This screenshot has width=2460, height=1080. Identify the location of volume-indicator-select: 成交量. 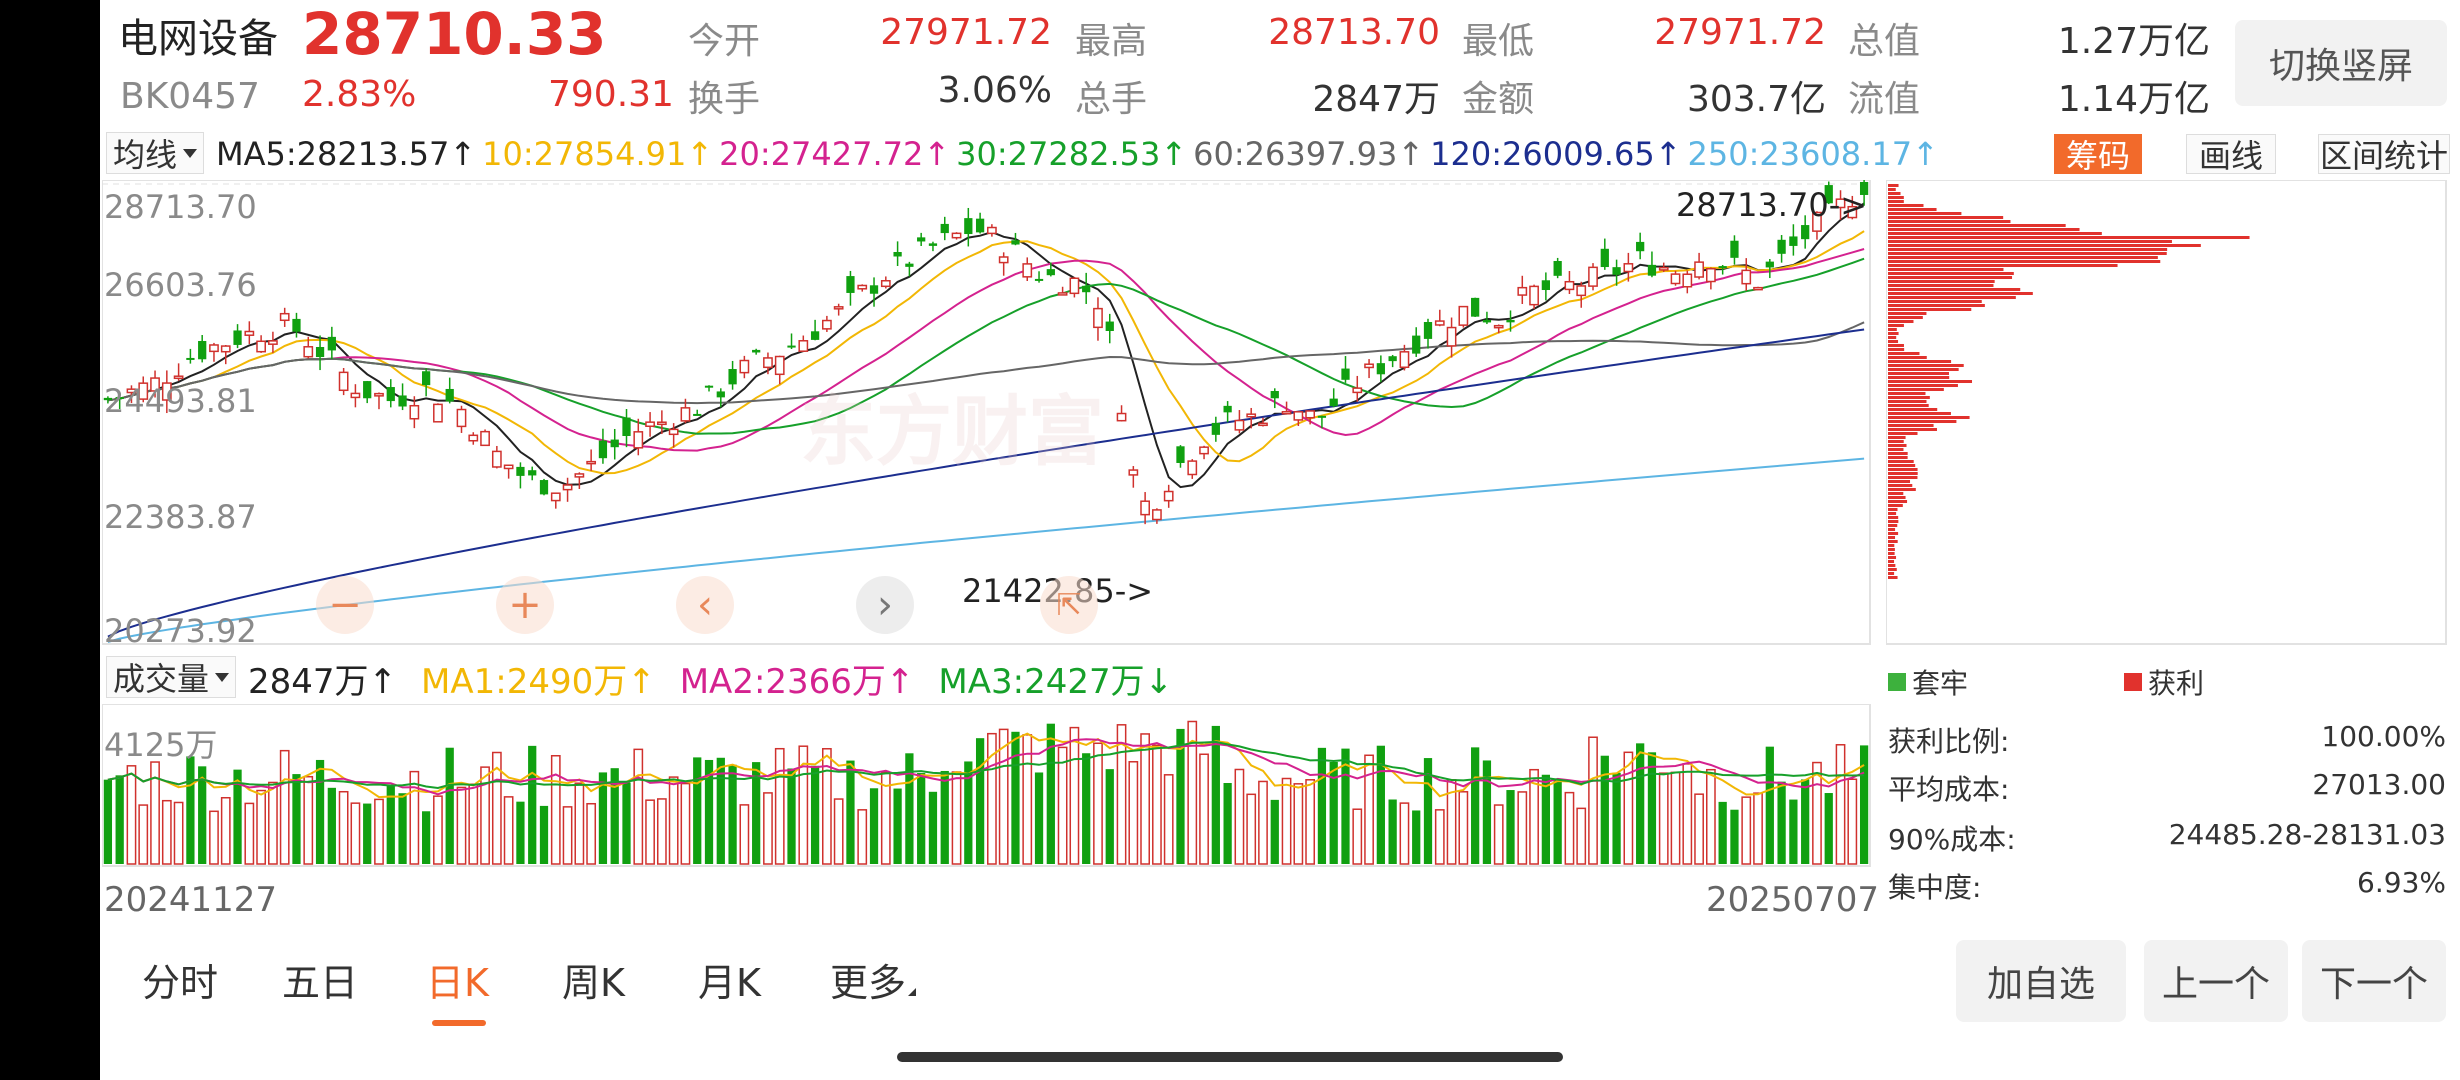
(171, 677).